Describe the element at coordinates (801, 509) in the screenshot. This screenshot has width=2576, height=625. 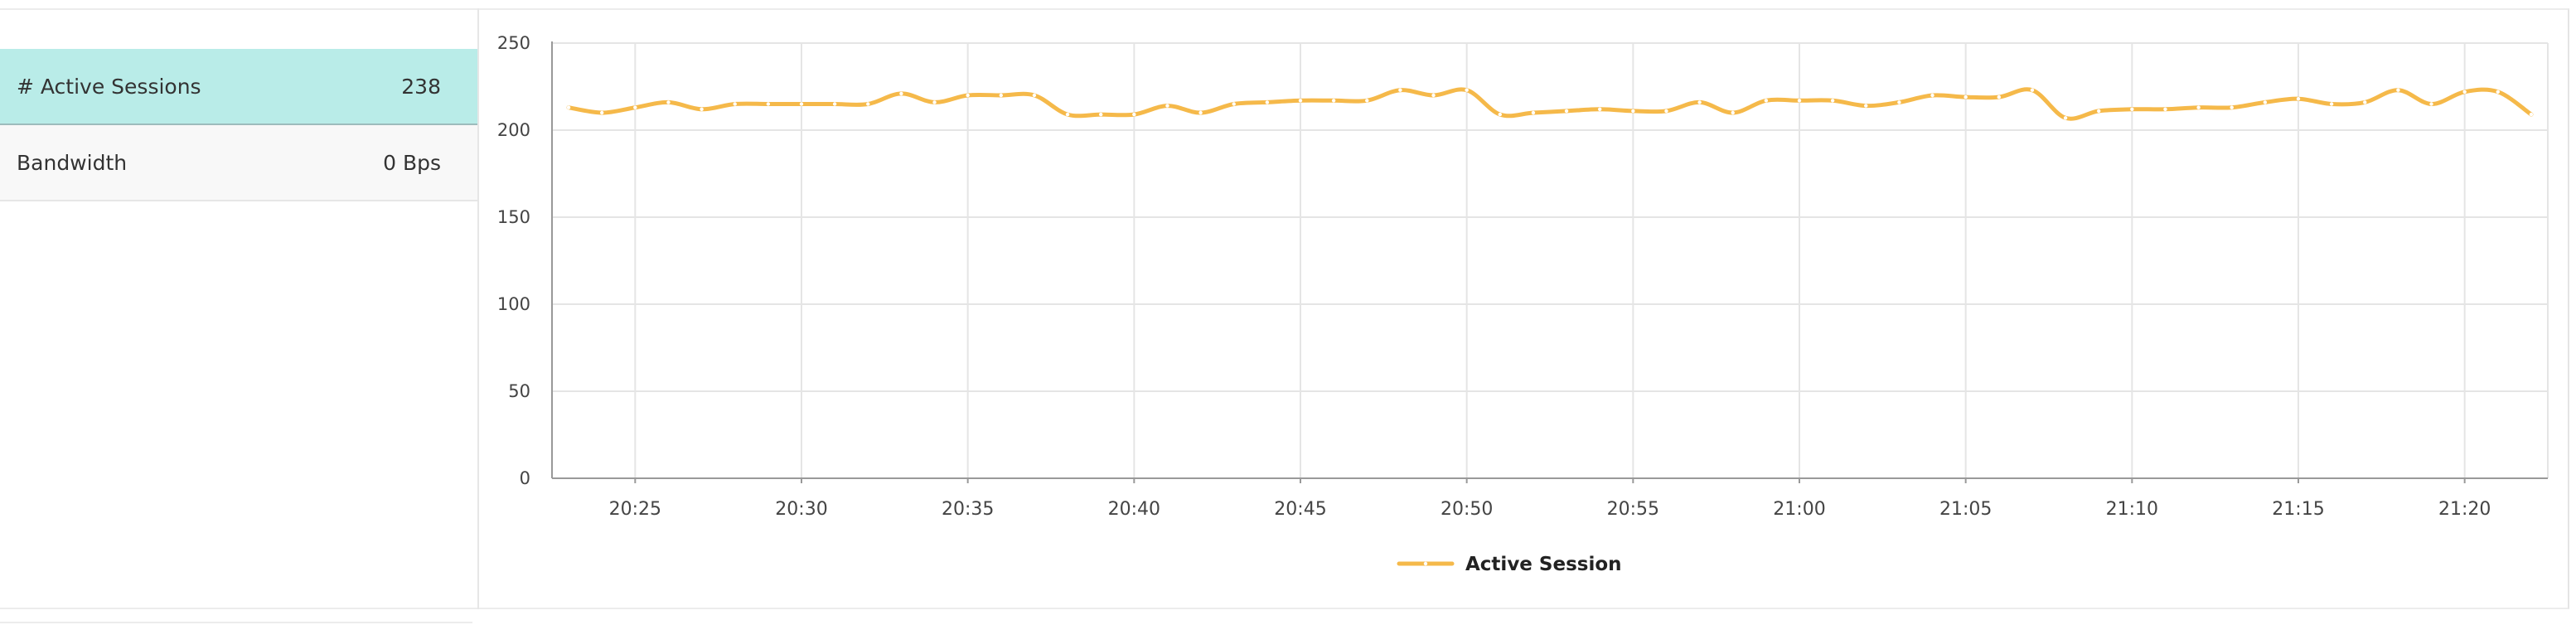
I see `x-tick-label: 20:30` at that location.